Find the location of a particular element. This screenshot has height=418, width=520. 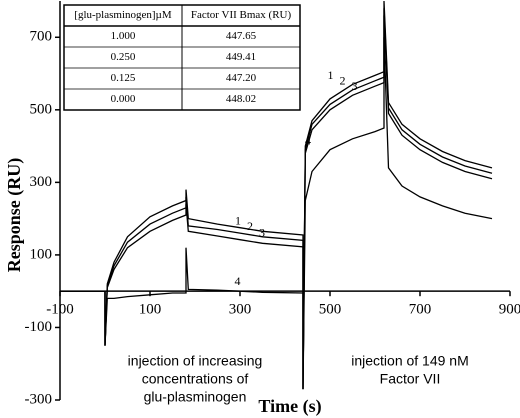

y-tick-label: 100 is located at coordinates (41, 254).